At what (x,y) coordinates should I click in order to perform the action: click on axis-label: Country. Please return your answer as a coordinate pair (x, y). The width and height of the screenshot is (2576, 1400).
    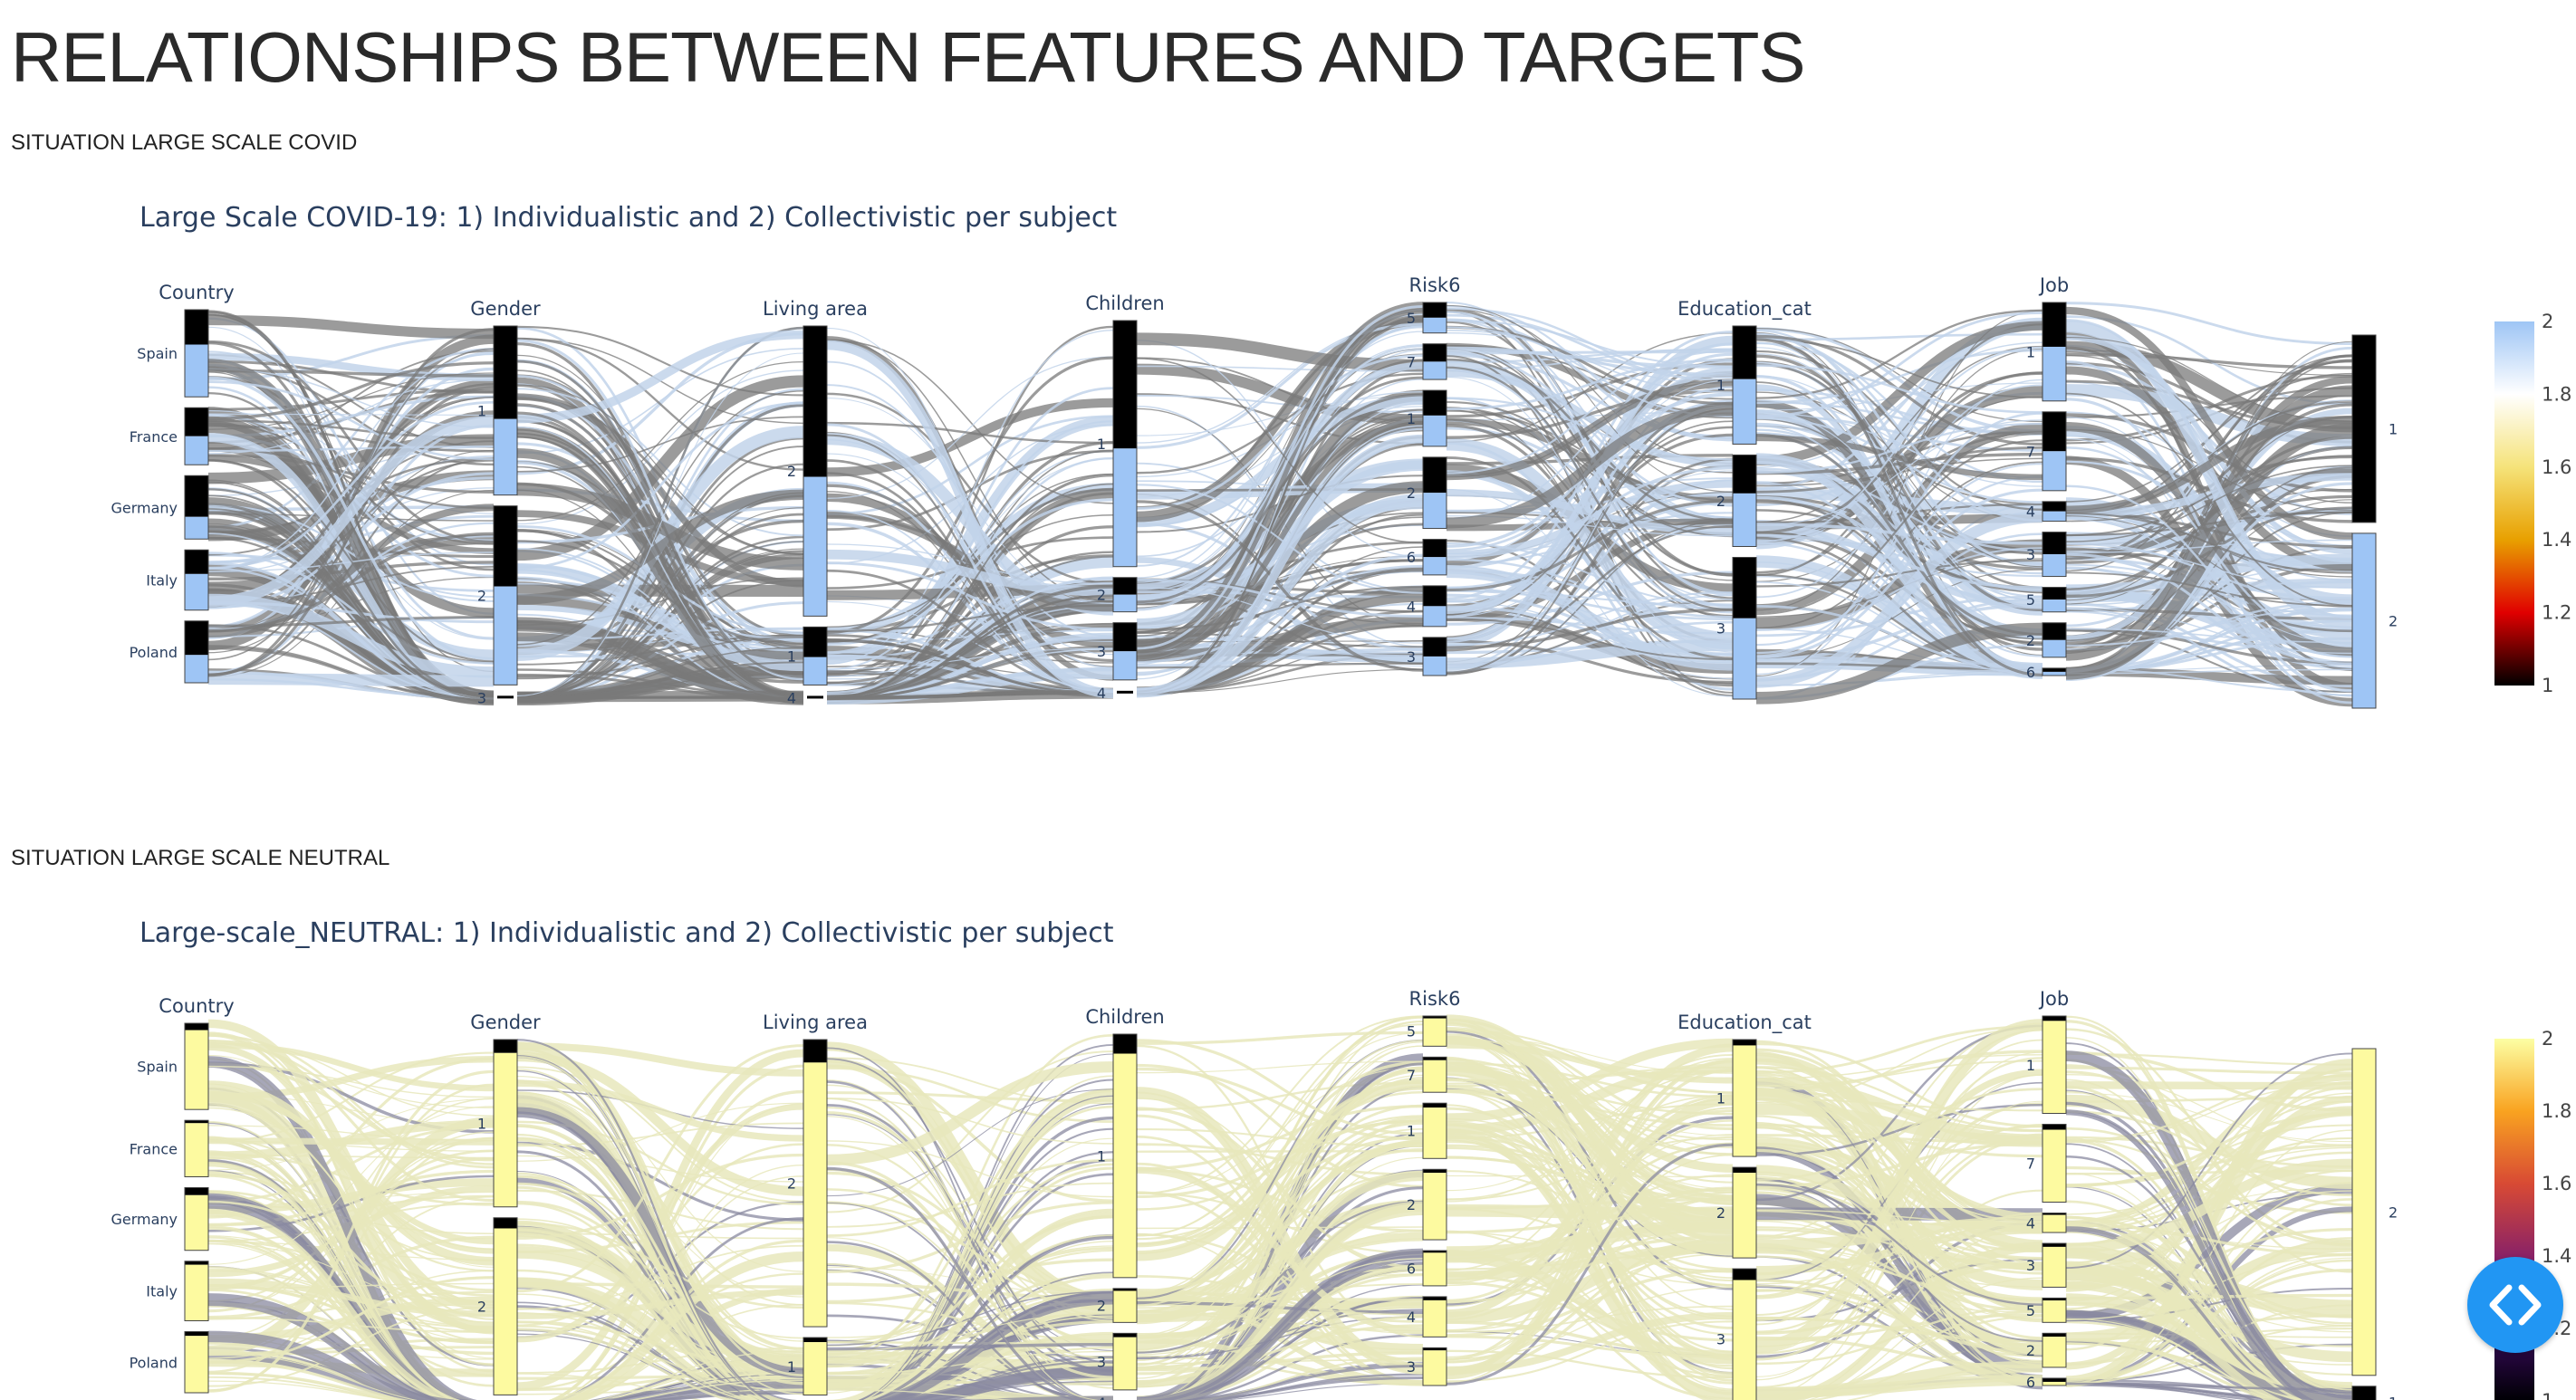
    Looking at the image, I should click on (196, 1006).